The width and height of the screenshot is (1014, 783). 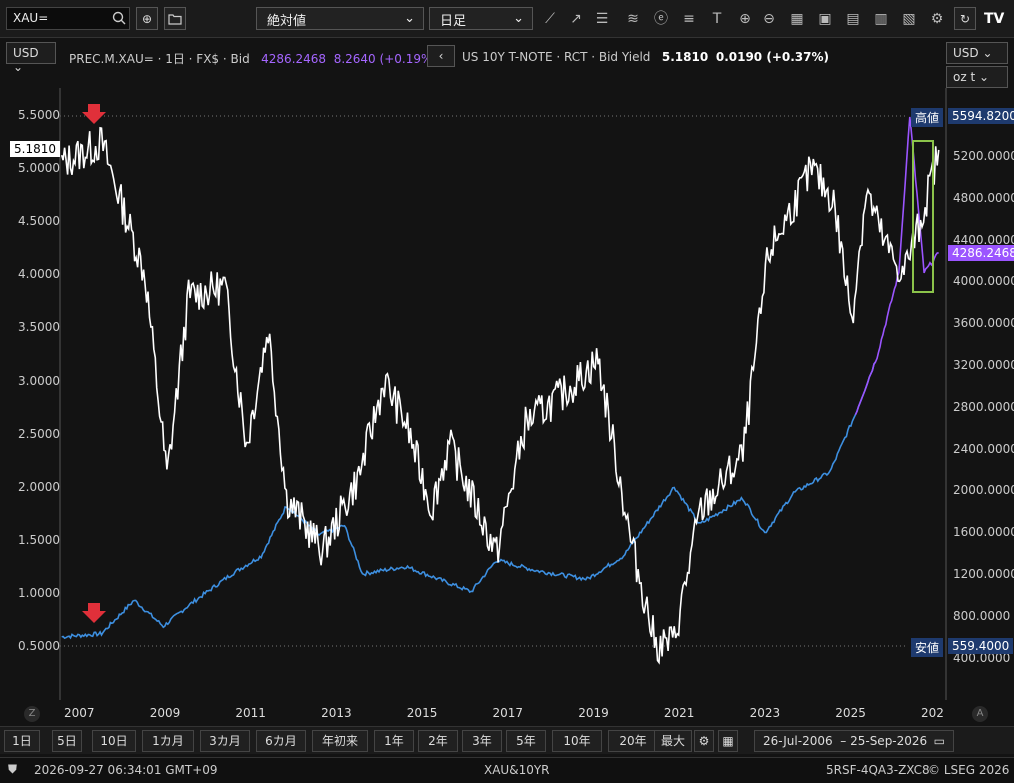 I want to click on date-range-picker: 26-Jul-2006 – 25-Sep-2026 ▭, so click(x=854, y=741).